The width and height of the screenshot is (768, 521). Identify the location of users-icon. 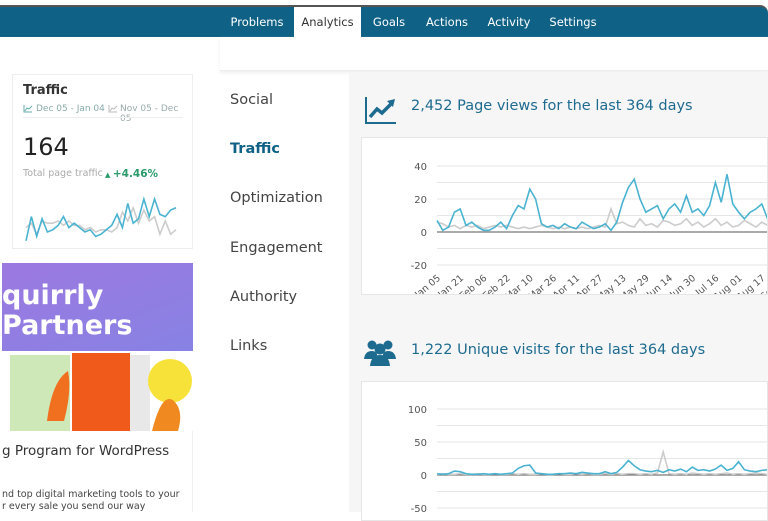
(380, 353).